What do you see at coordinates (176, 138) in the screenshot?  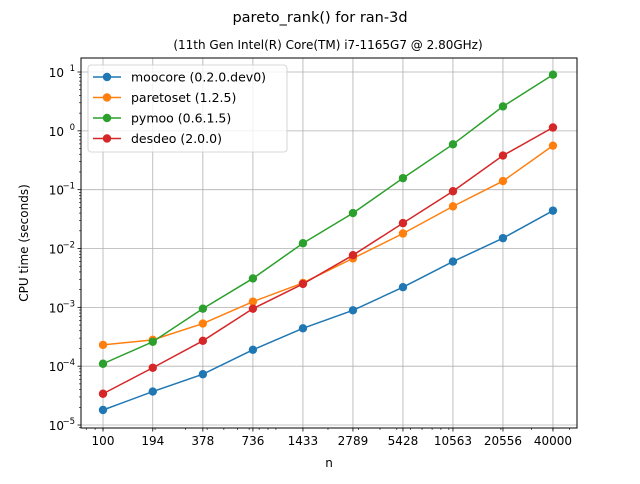 I see `legend-label: desdeo (2.0.0)` at bounding box center [176, 138].